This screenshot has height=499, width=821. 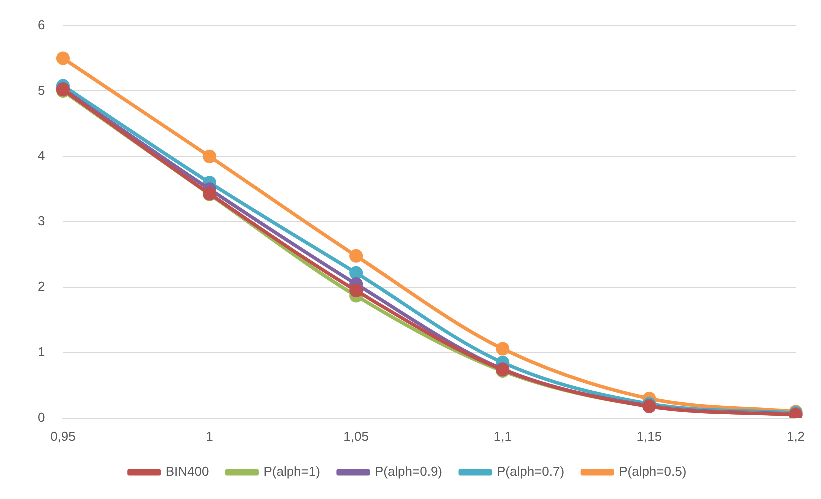 What do you see at coordinates (356, 436) in the screenshot?
I see `x-tick-label: 1,05` at bounding box center [356, 436].